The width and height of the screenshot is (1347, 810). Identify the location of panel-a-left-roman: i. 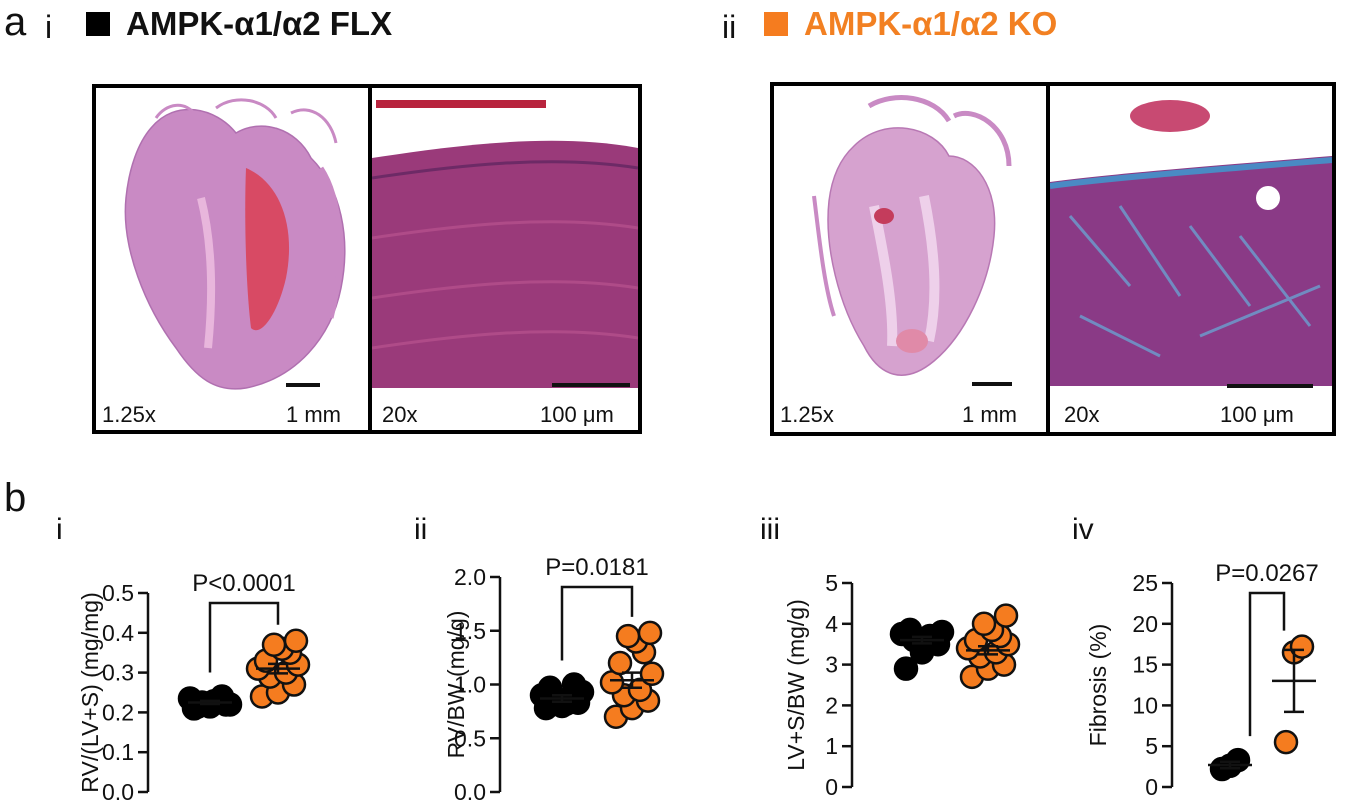
(49, 27).